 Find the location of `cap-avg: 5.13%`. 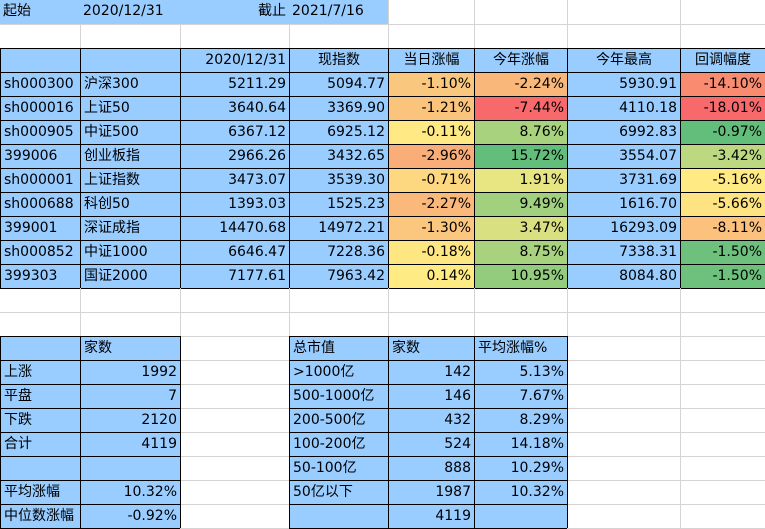

cap-avg: 5.13% is located at coordinates (521, 372).